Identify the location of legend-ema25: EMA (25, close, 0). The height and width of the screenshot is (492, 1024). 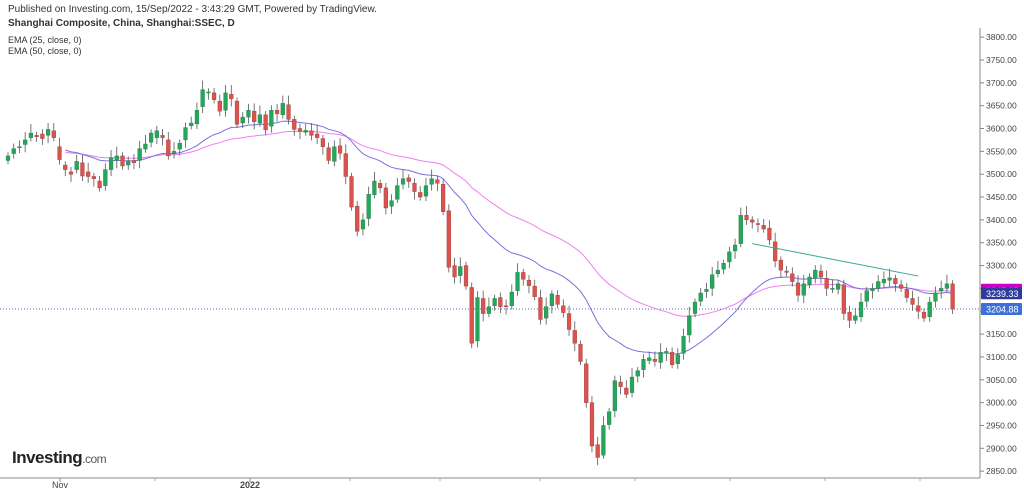
(45, 40).